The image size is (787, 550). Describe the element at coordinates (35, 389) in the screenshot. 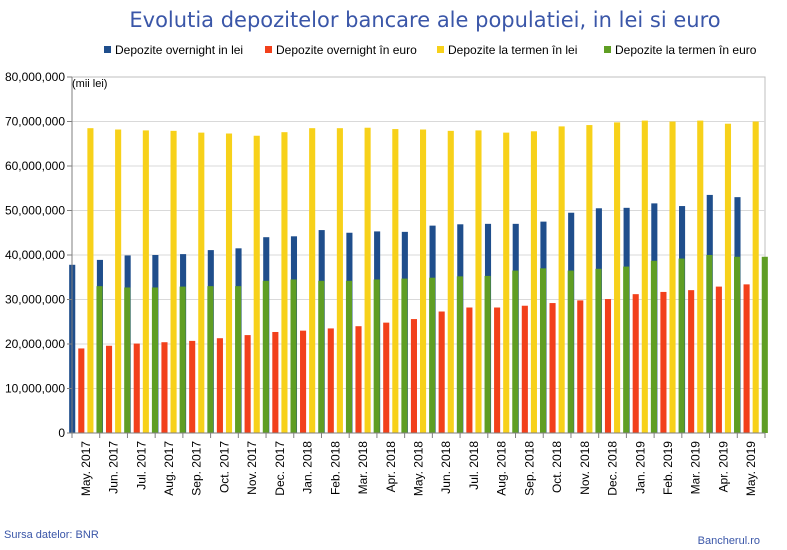

I see `y-tick-label: 10,000,000` at that location.